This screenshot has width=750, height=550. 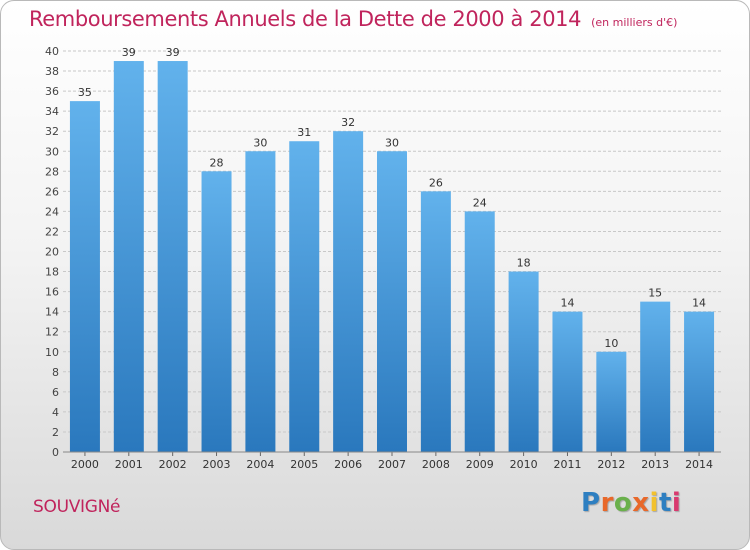 What do you see at coordinates (392, 301) in the screenshot?
I see `bar-2007` at bounding box center [392, 301].